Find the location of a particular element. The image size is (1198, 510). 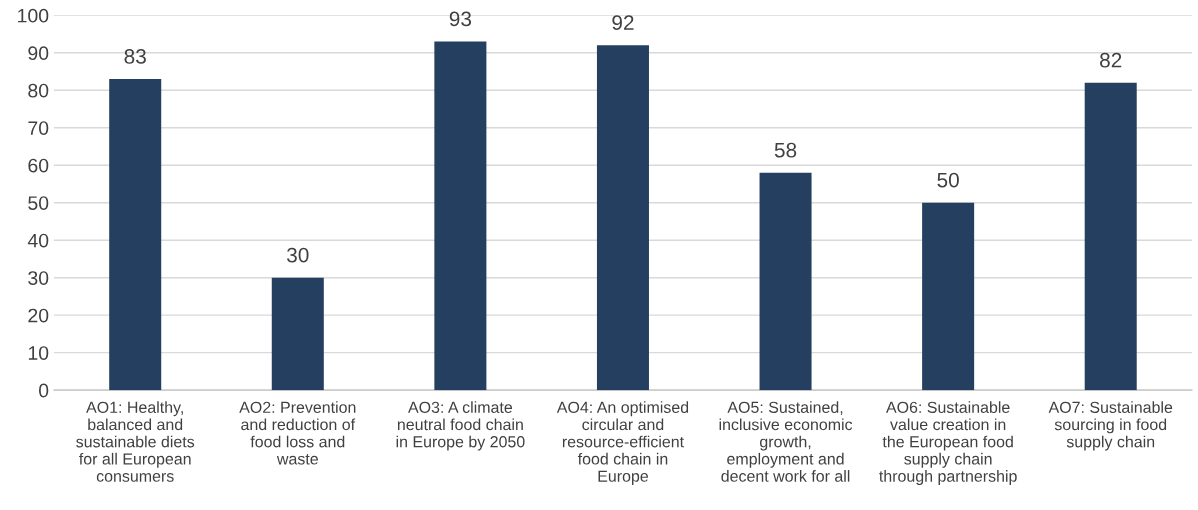

y-tick-label: 50 is located at coordinates (38, 203).